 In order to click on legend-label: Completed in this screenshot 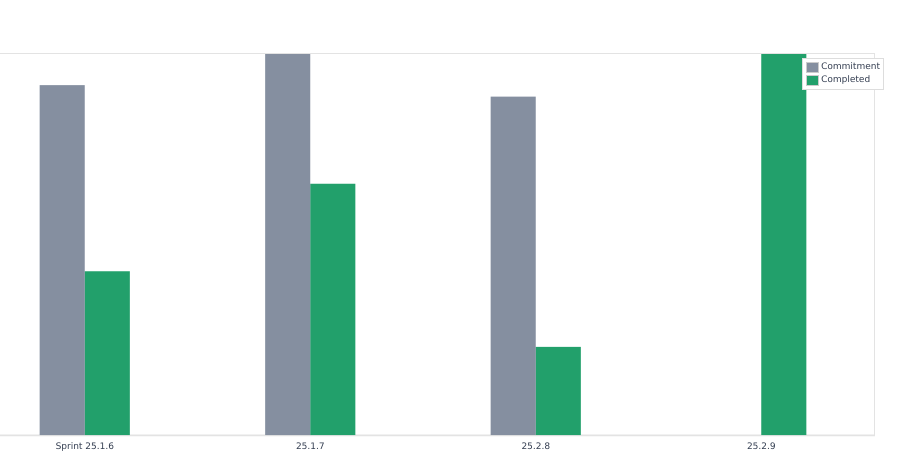, I will do `click(845, 80)`.